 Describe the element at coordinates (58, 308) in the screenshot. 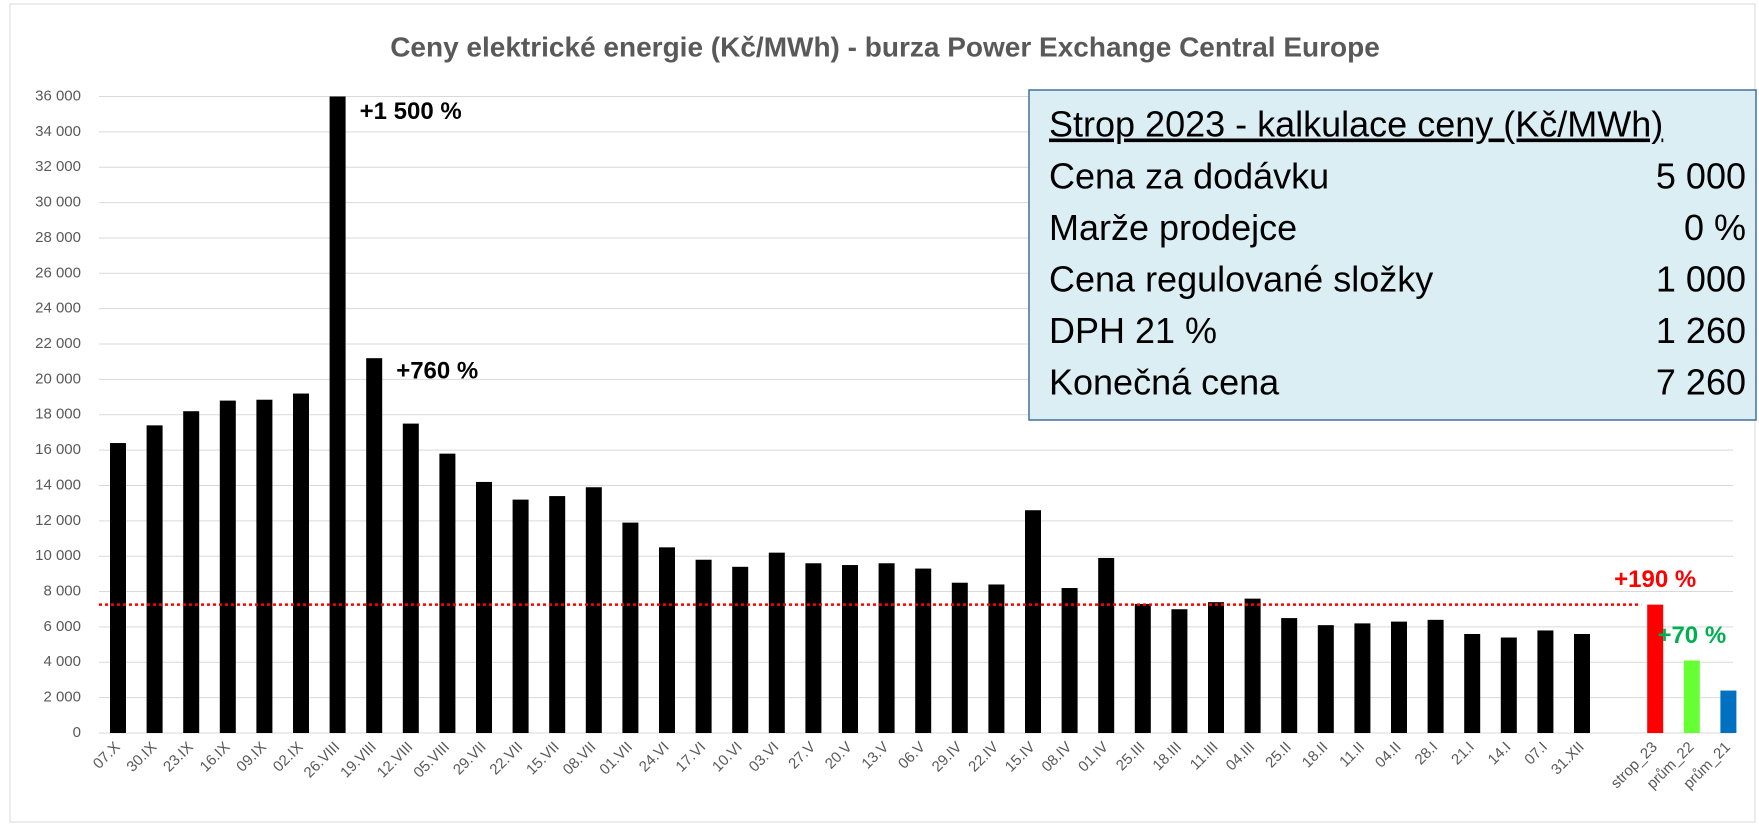

I see `y-tick-label: 24 000` at that location.